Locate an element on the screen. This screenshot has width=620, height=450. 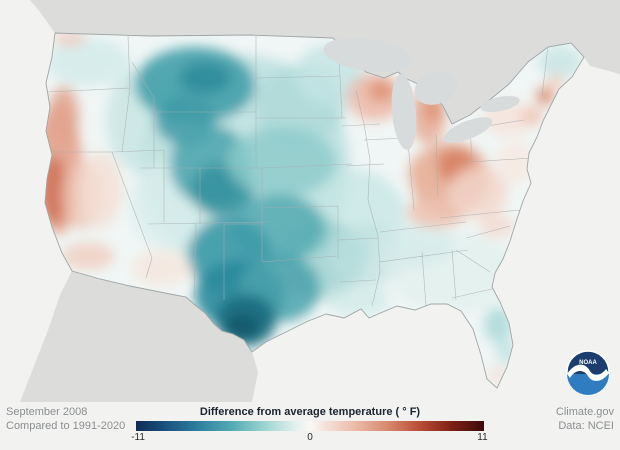
tick-zero: 0 is located at coordinates (310, 437).